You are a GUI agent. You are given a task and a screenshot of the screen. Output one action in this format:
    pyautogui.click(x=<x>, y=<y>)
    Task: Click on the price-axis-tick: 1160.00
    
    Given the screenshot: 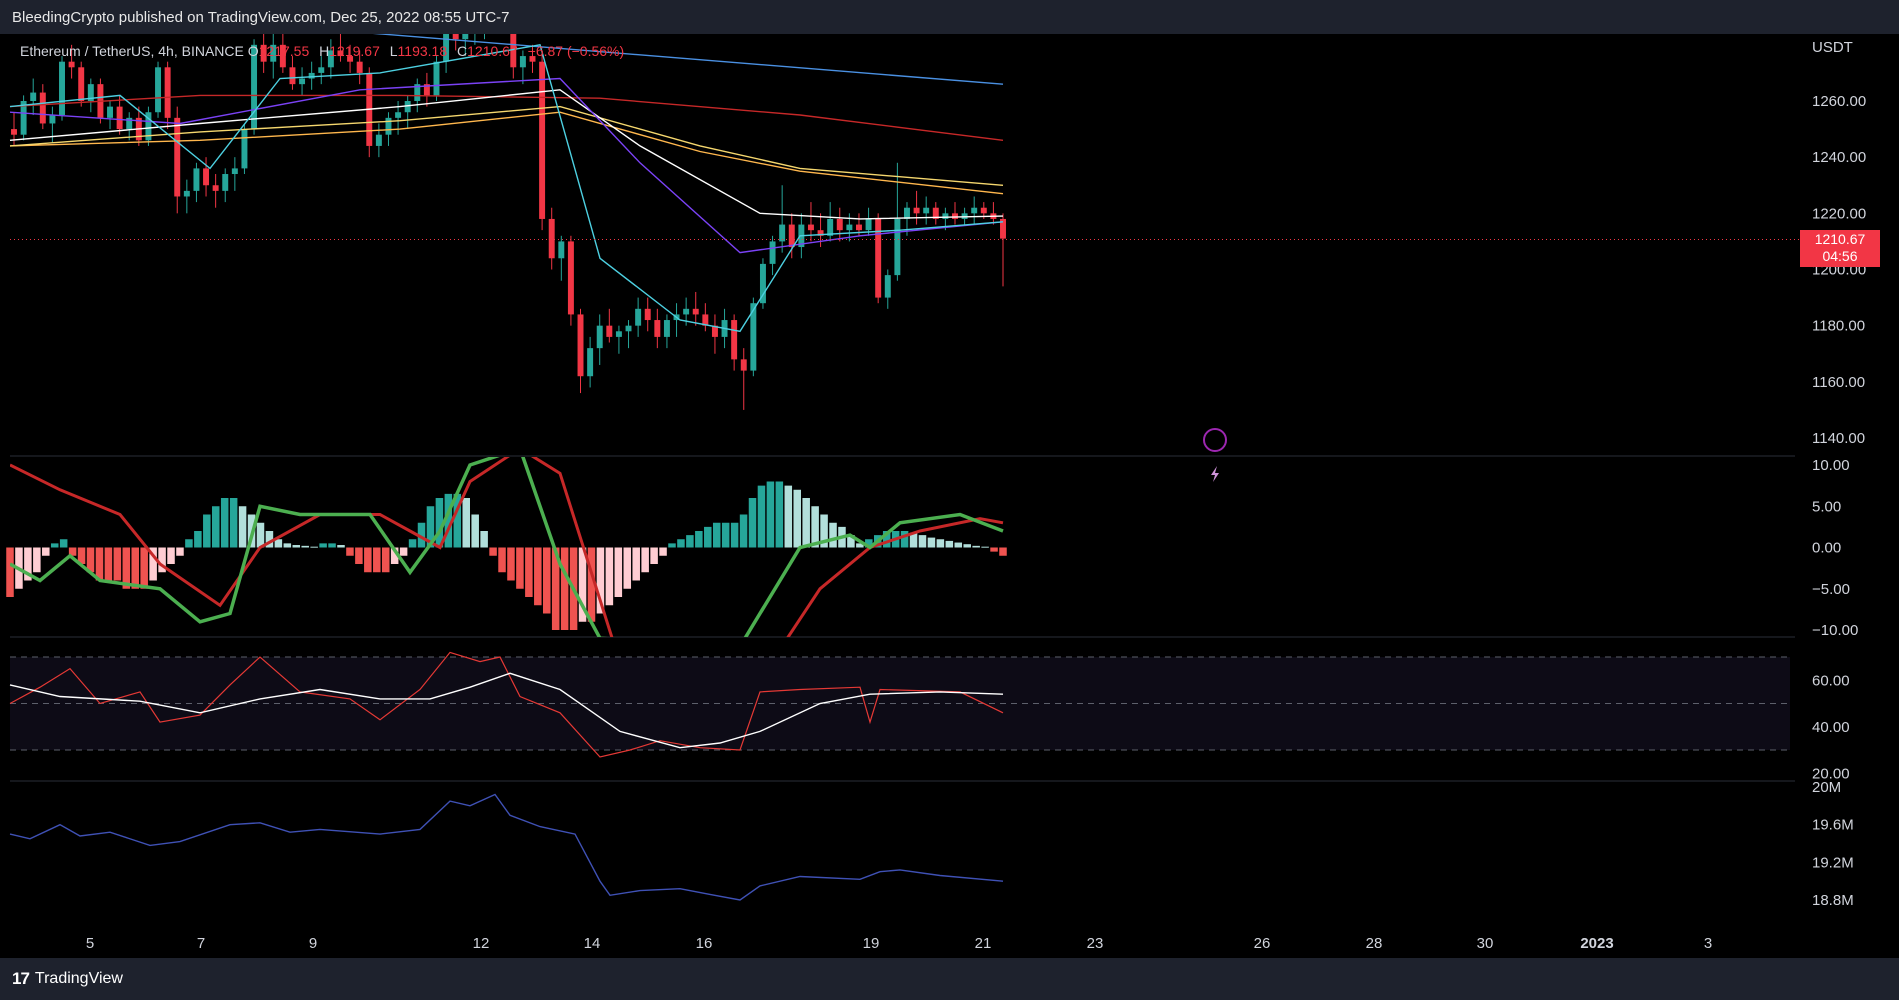 What is the action you would take?
    pyautogui.click(x=1838, y=382)
    